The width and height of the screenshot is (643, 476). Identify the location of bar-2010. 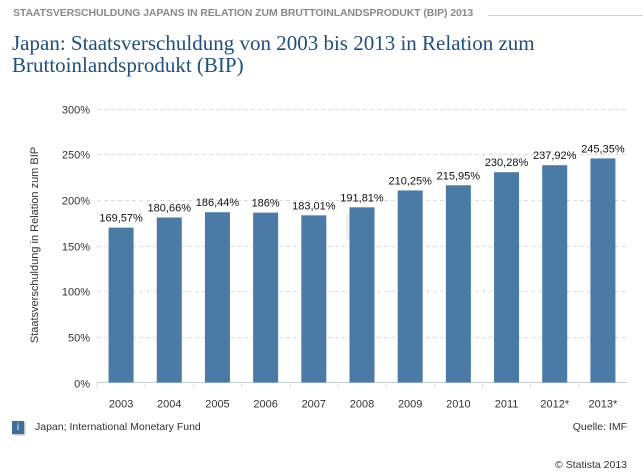
(458, 284).